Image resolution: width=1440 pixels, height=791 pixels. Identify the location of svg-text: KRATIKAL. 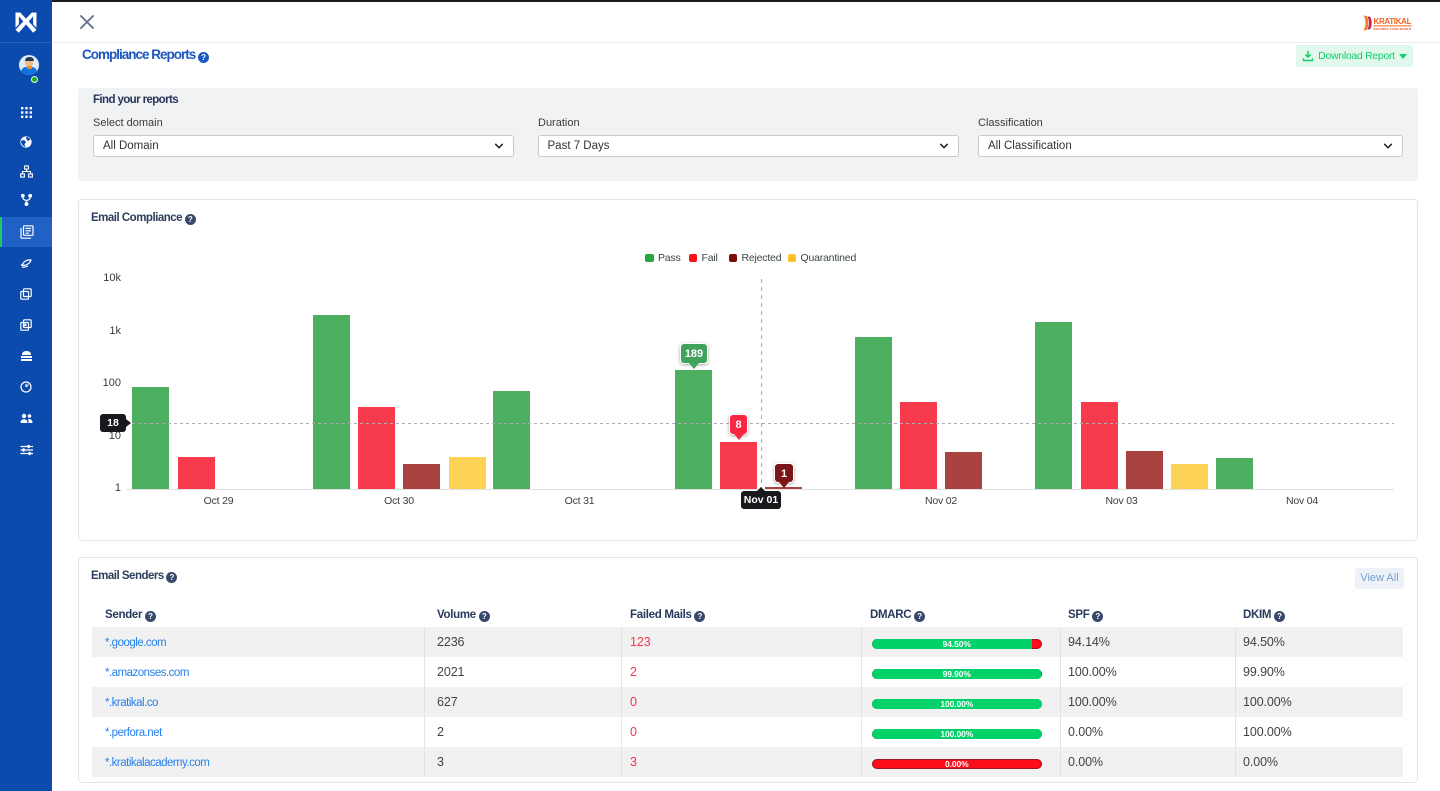
(1393, 21).